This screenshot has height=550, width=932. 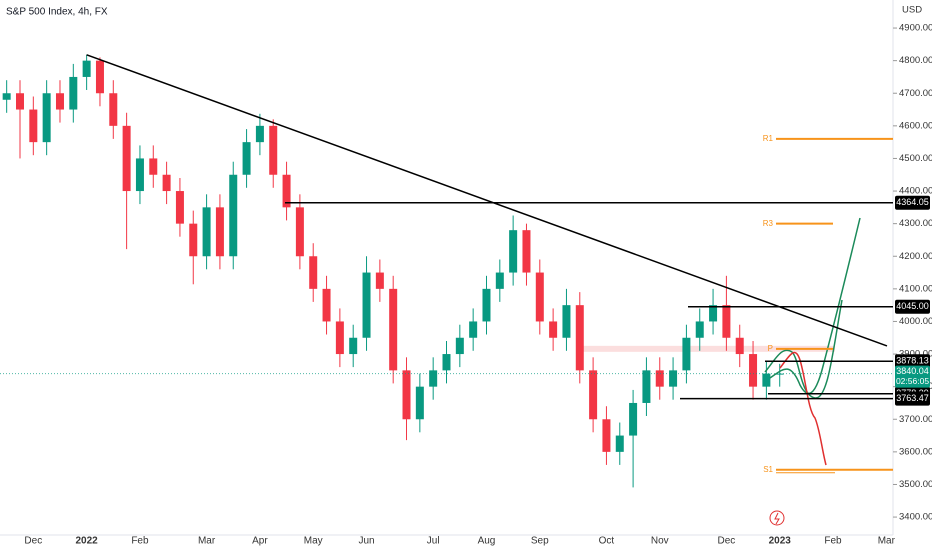 What do you see at coordinates (768, 223) in the screenshot?
I see `pivot-label: R3` at bounding box center [768, 223].